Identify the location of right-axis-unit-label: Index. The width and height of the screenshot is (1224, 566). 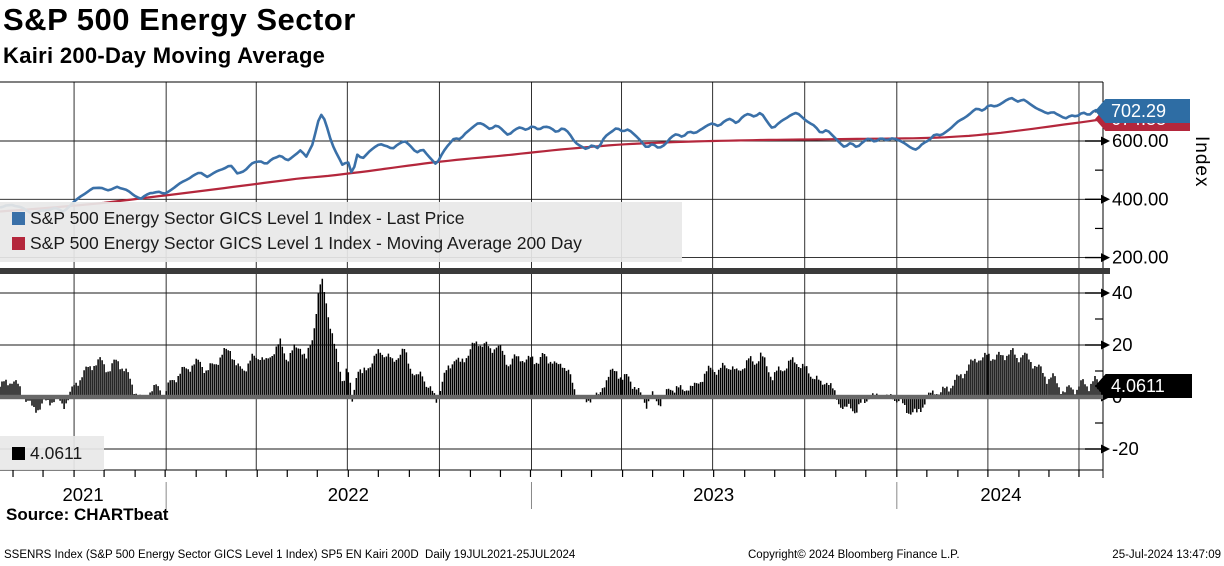
(1201, 162).